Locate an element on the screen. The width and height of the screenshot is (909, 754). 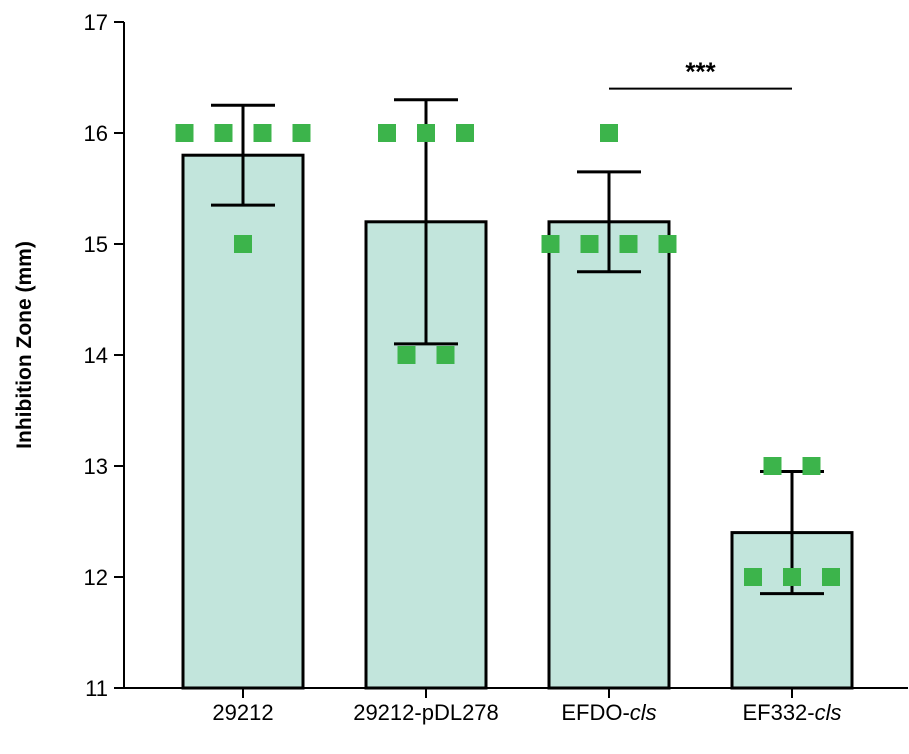
y-tick-label: 13 is located at coordinates (96, 466).